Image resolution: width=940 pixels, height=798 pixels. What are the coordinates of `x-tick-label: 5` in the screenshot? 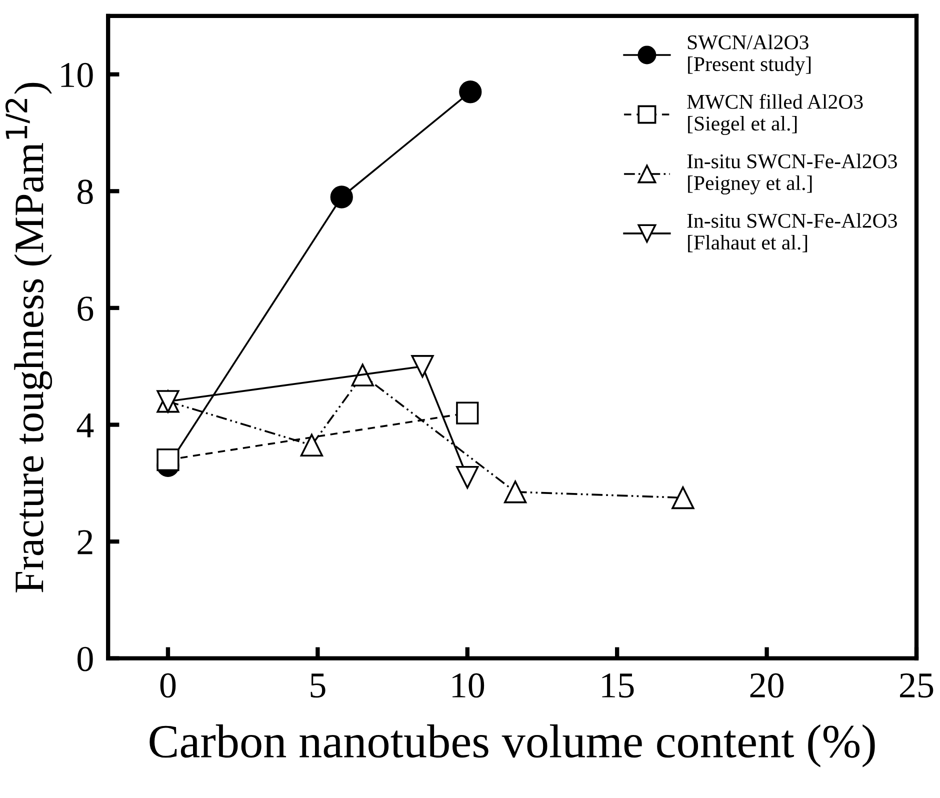 It's located at (318, 686).